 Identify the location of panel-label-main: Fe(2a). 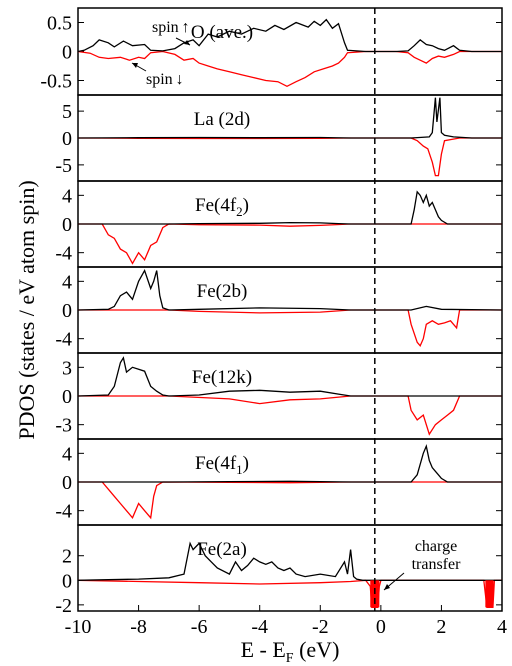
(222, 549).